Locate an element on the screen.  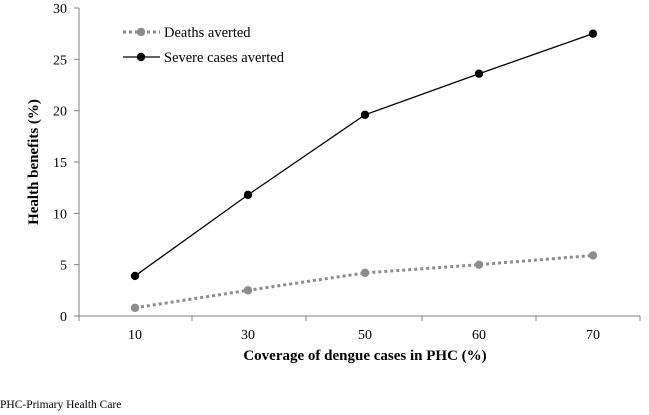
y-tick-label: 30 is located at coordinates (60, 9).